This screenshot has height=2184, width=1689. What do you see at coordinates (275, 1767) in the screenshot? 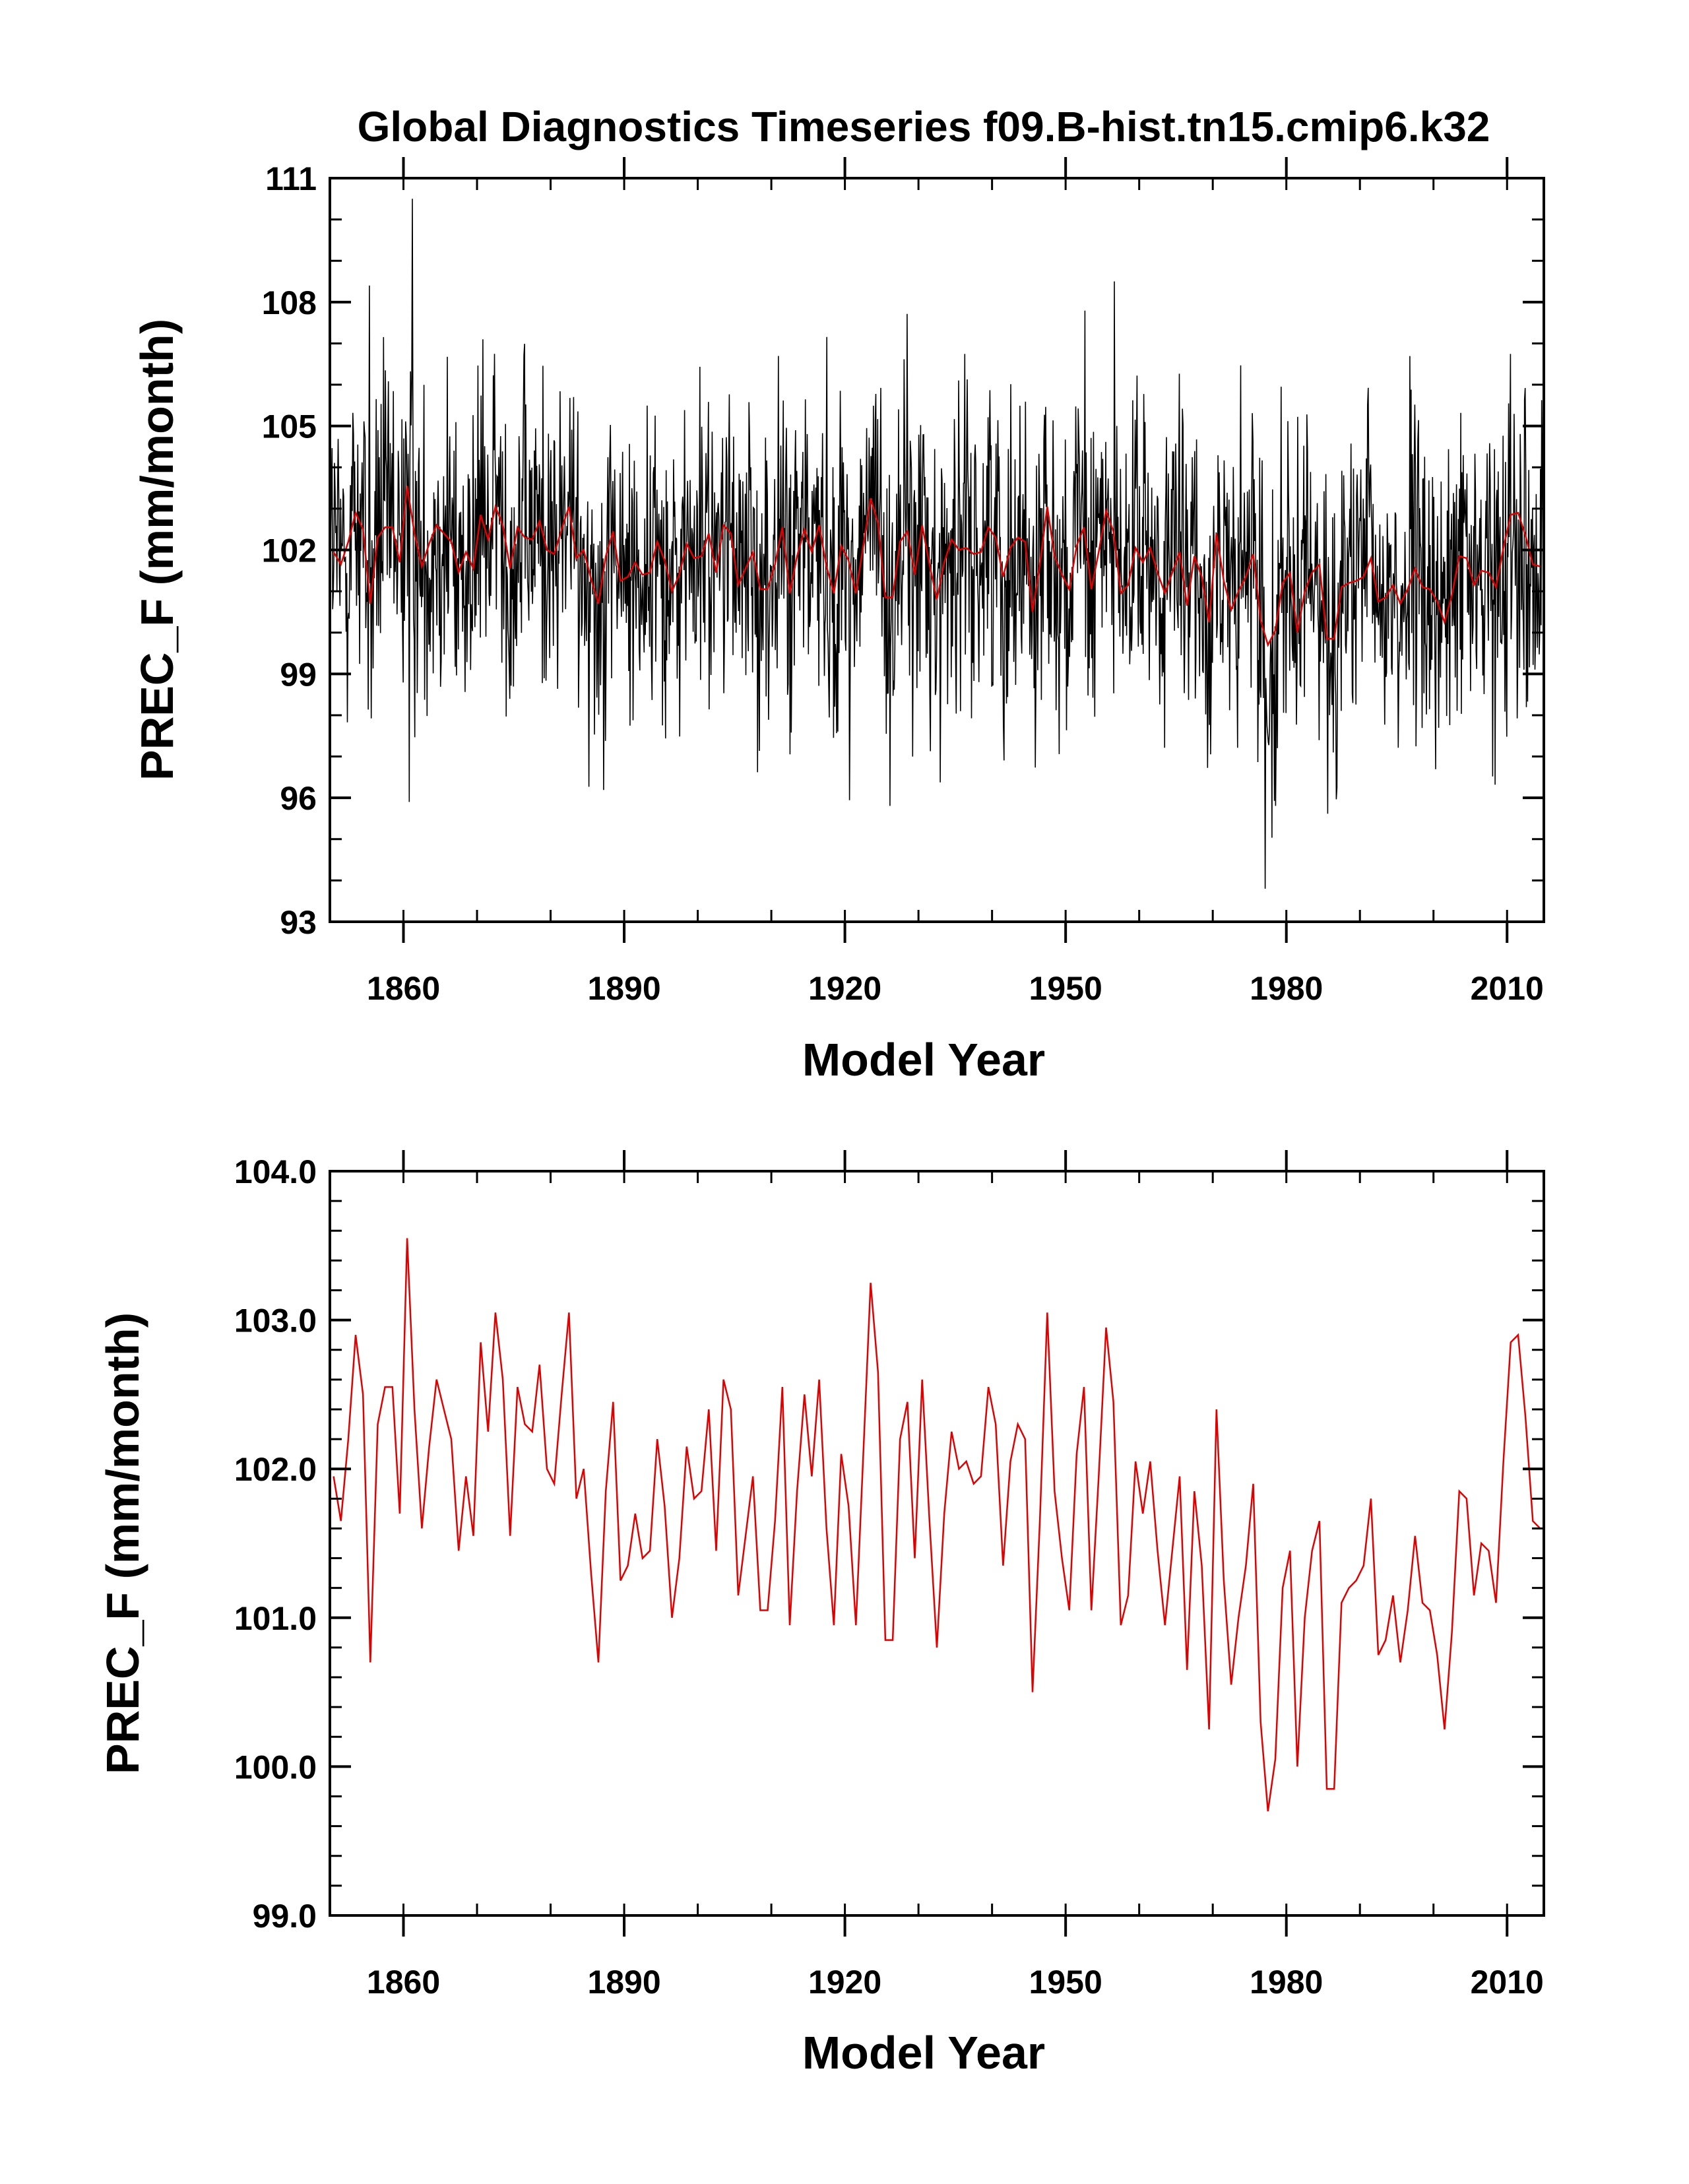
I see `y-tick-label: 100.0` at bounding box center [275, 1767].